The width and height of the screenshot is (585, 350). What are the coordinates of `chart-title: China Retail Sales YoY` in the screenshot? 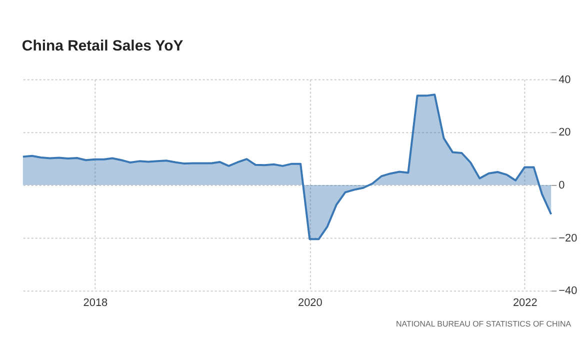 It's located at (103, 45).